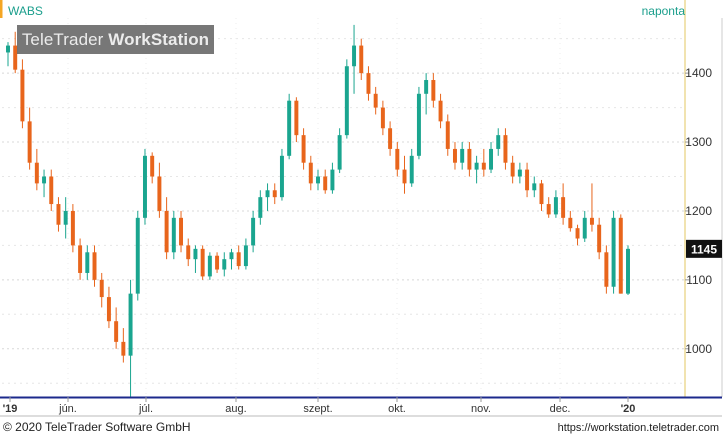 This screenshot has width=723, height=435. I want to click on last-price-box, so click(704, 248).